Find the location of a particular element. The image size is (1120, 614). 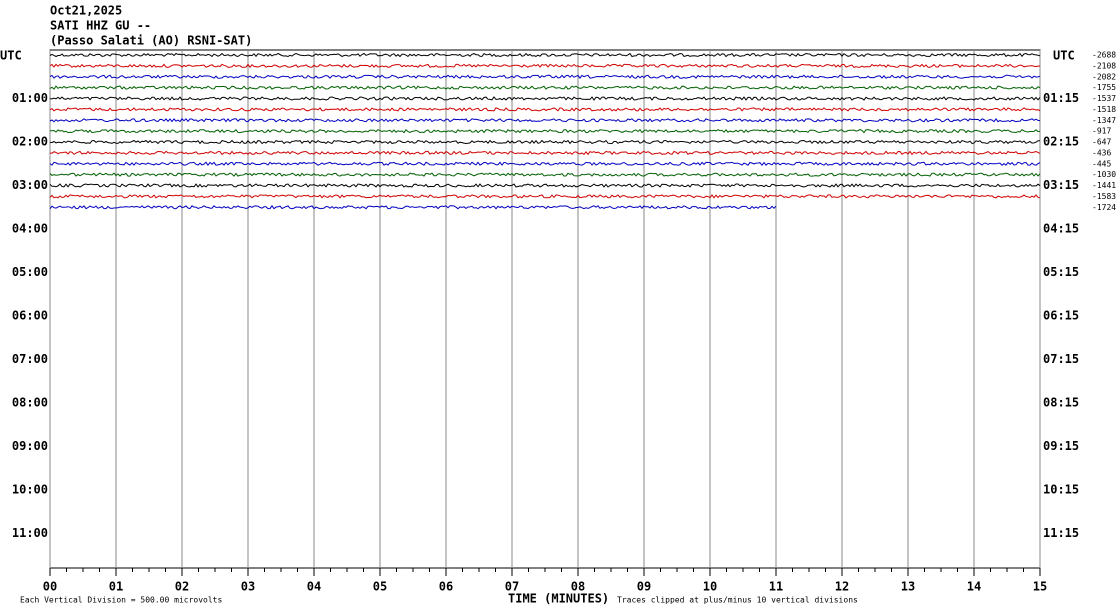

hour-label: 11:15 is located at coordinates (1061, 533).